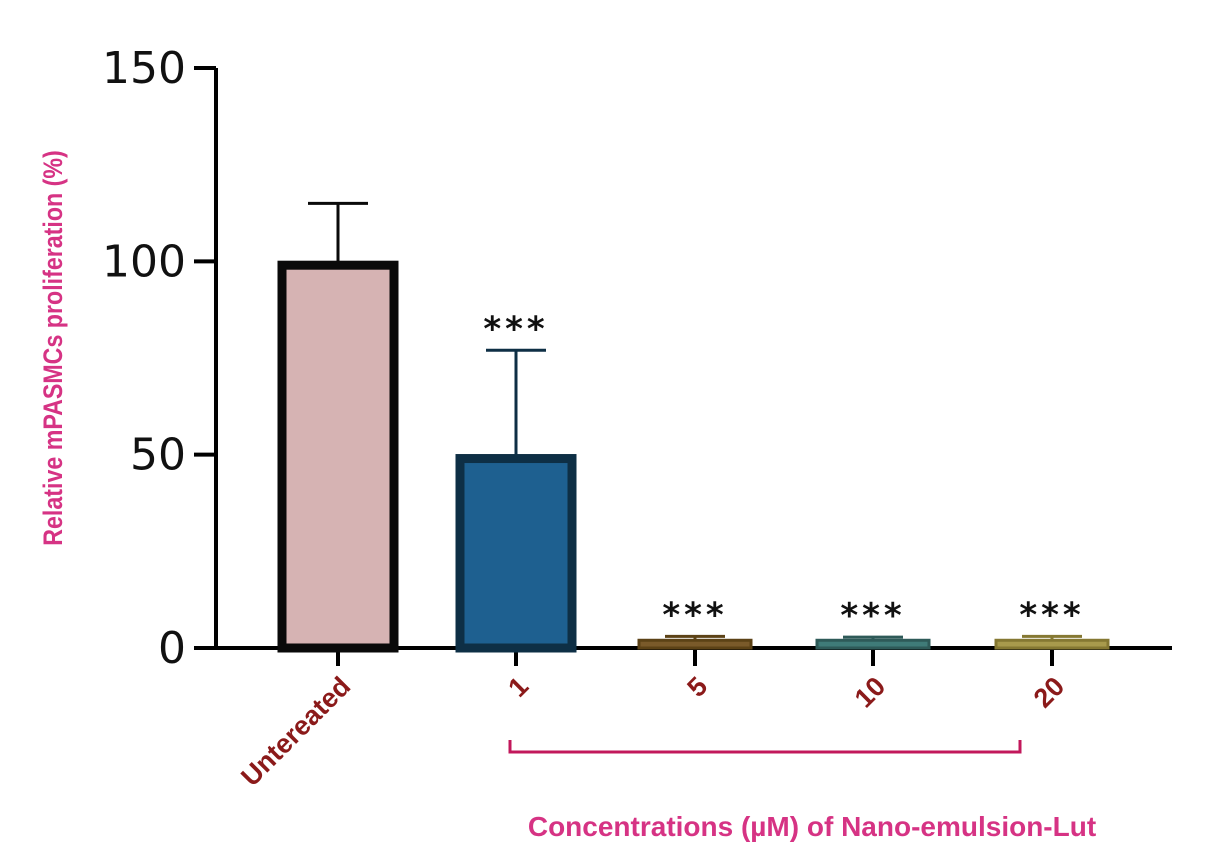 This screenshot has height=866, width=1213. I want to click on x-axis-label: Concentrations (µM) of Nano-emulsion-Lut, so click(812, 826).